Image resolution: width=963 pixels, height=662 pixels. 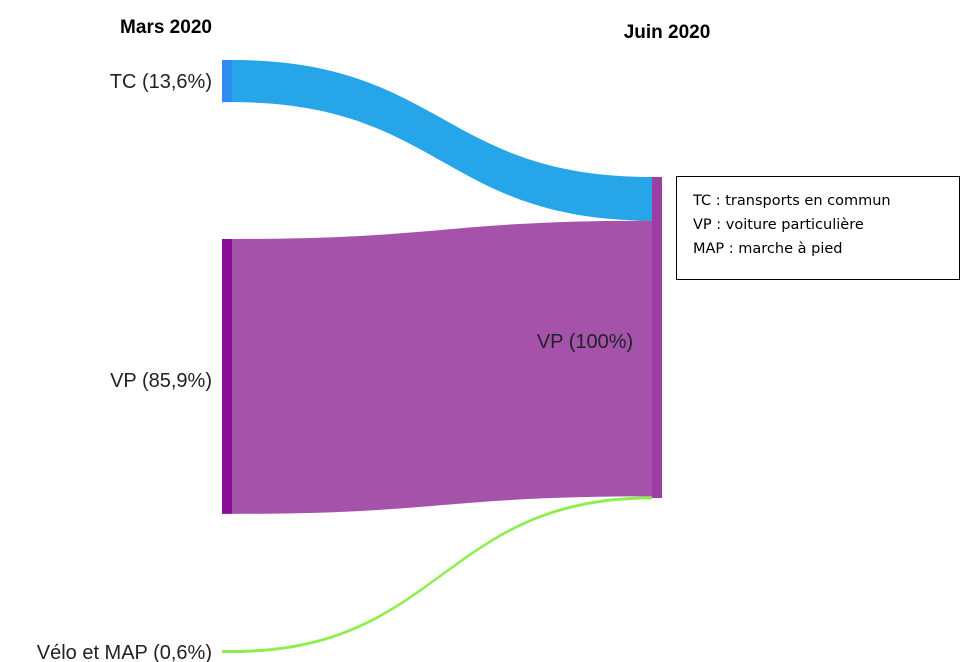 What do you see at coordinates (778, 225) in the screenshot?
I see `legend-line-vp: VP : voiture particulière` at bounding box center [778, 225].